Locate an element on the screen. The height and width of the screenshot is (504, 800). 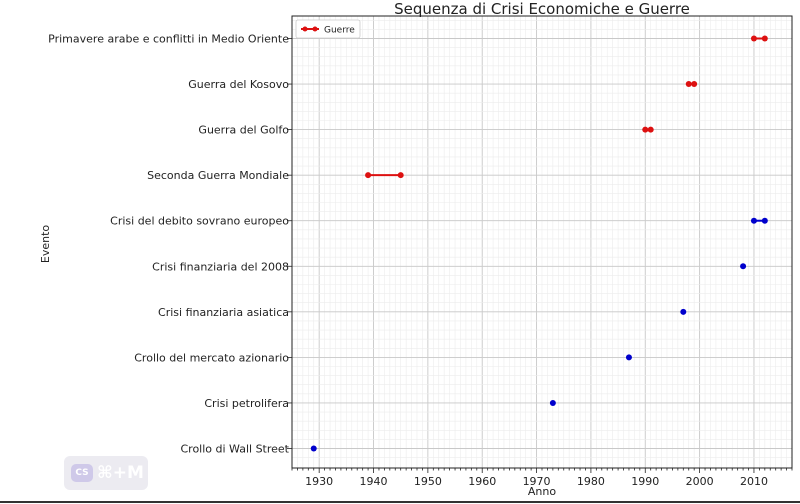
y-tick-label: Guerra del Golfo is located at coordinates (243, 130).